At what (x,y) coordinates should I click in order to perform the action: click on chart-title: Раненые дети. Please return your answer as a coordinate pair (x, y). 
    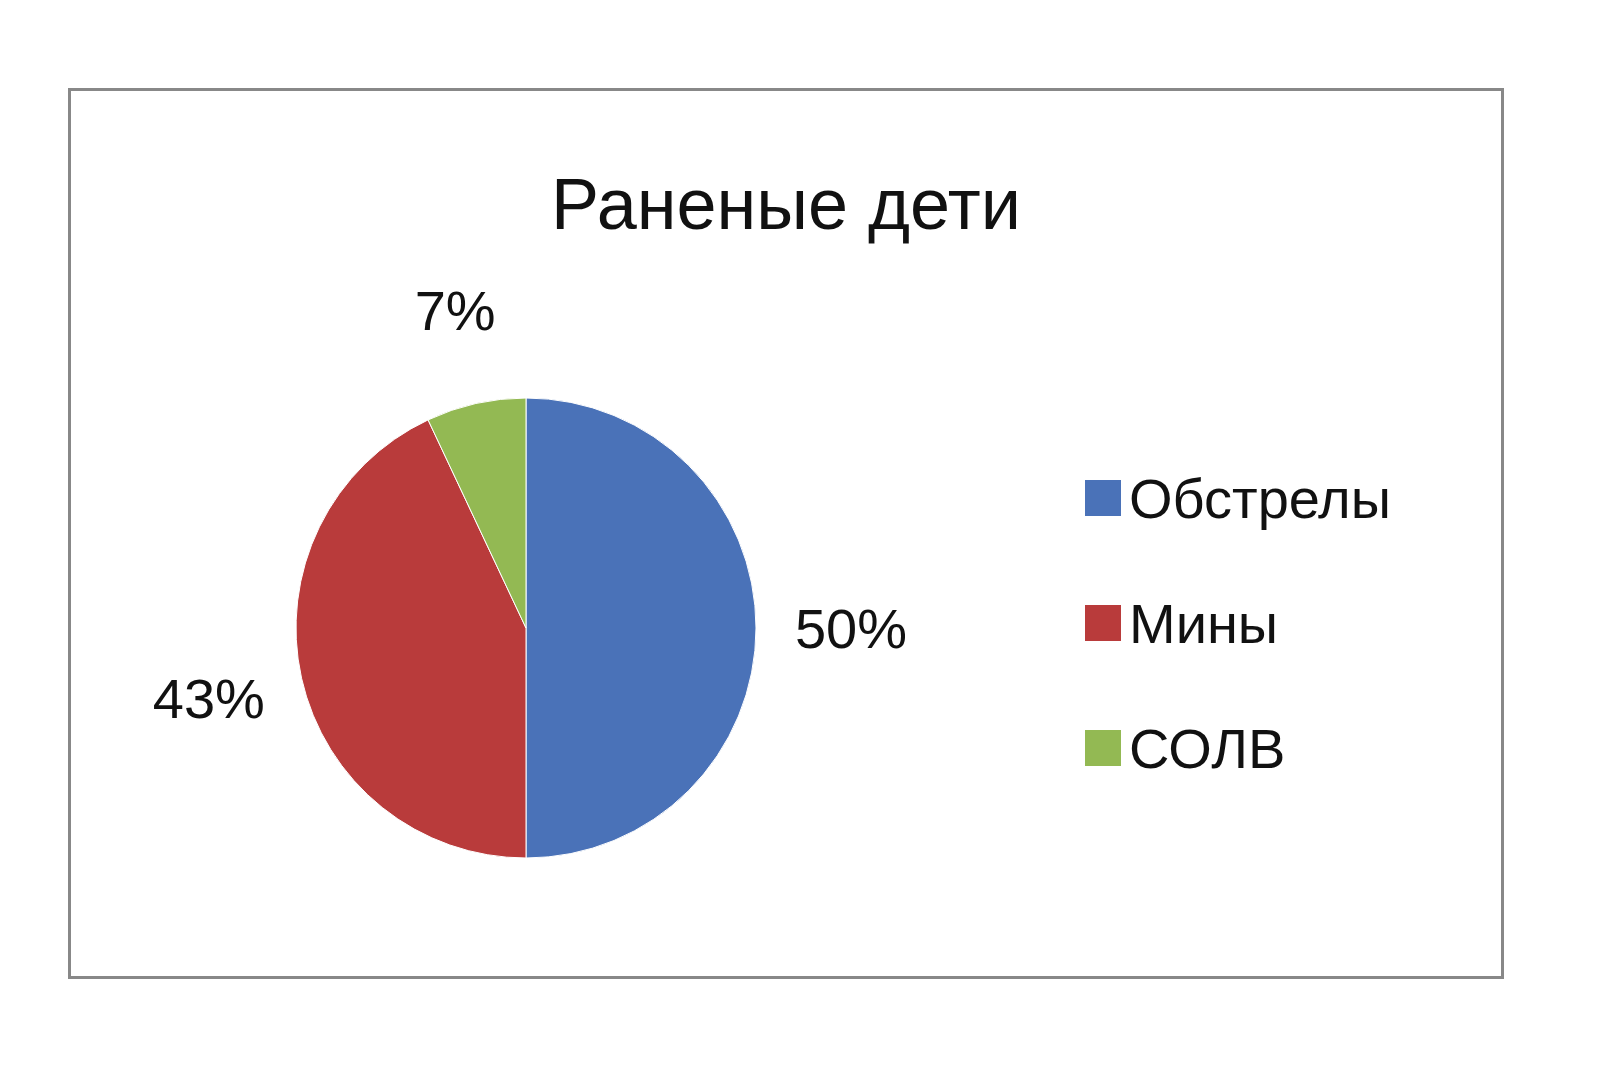
    Looking at the image, I should click on (786, 204).